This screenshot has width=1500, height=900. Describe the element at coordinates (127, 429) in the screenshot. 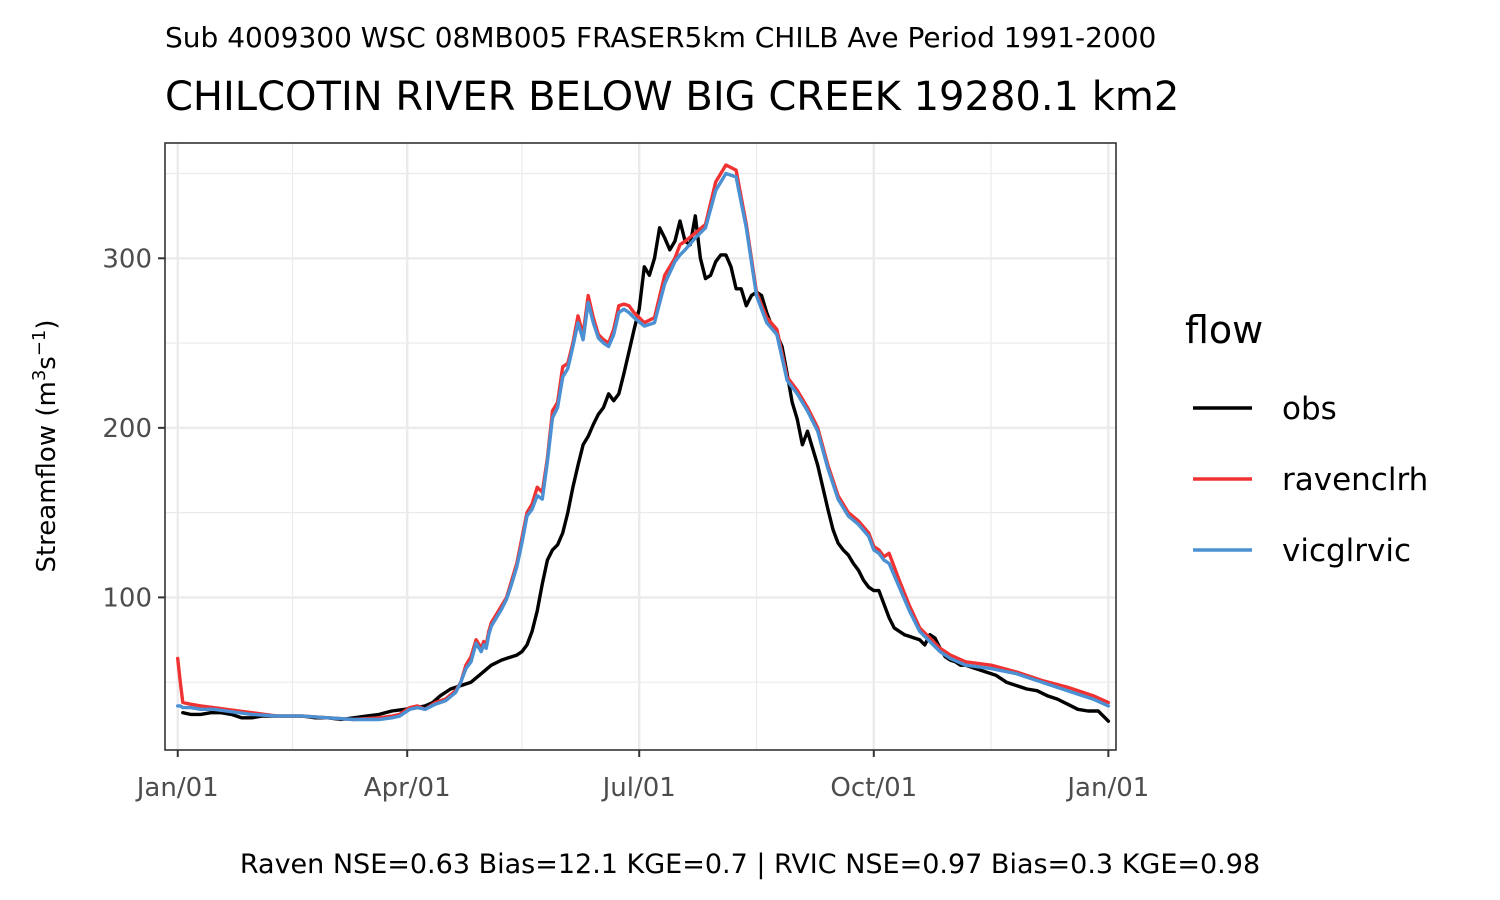

I see `y-tick-label-1: 200` at that location.